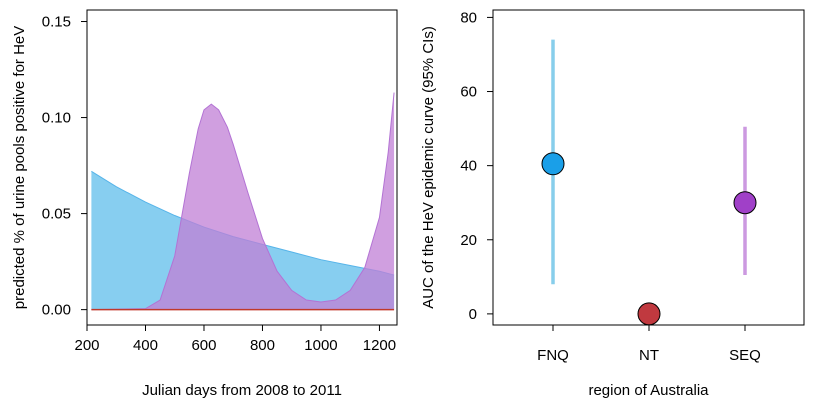  Describe the element at coordinates (242, 390) in the screenshot. I see `left-x-axis-label: Julian days from 2008 to 2011` at that location.